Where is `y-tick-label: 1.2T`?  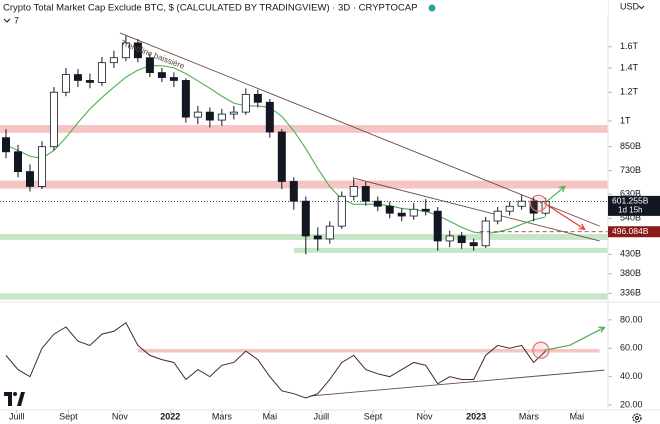
y-tick-label: 1.2T is located at coordinates (629, 92).